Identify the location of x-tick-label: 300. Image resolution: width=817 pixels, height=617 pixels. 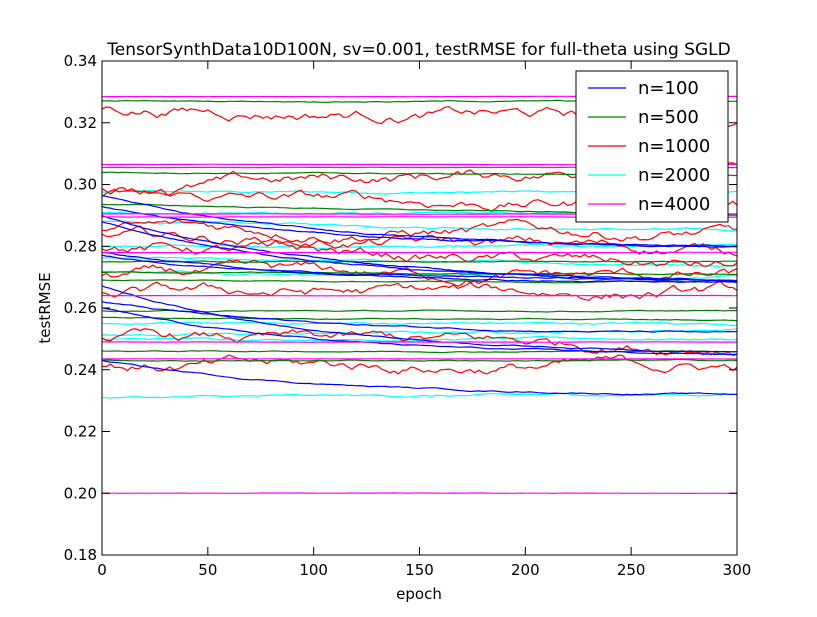
(737, 570).